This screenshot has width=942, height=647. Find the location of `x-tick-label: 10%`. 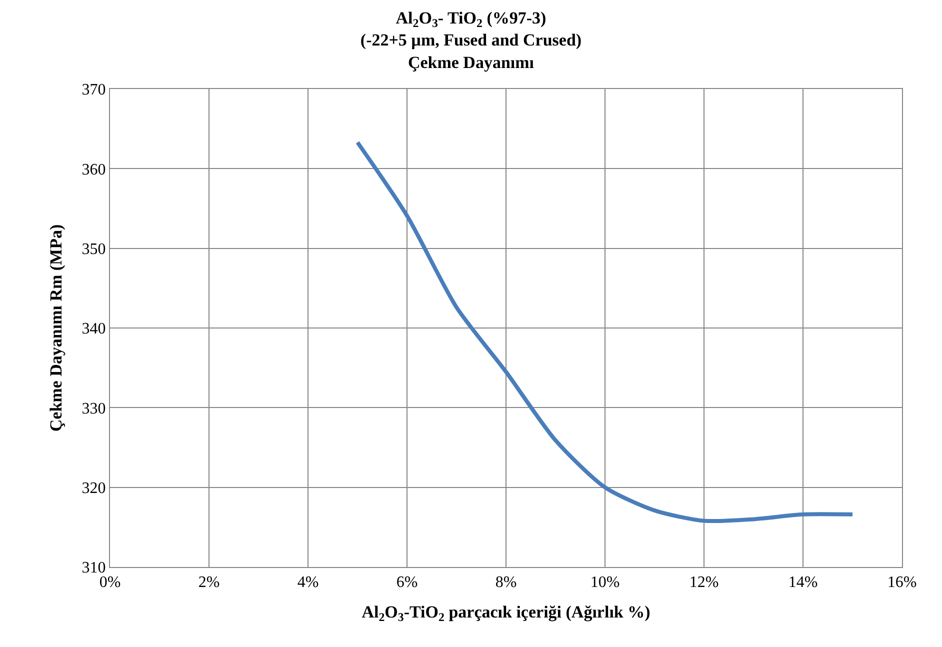

x-tick-label: 10% is located at coordinates (605, 583).